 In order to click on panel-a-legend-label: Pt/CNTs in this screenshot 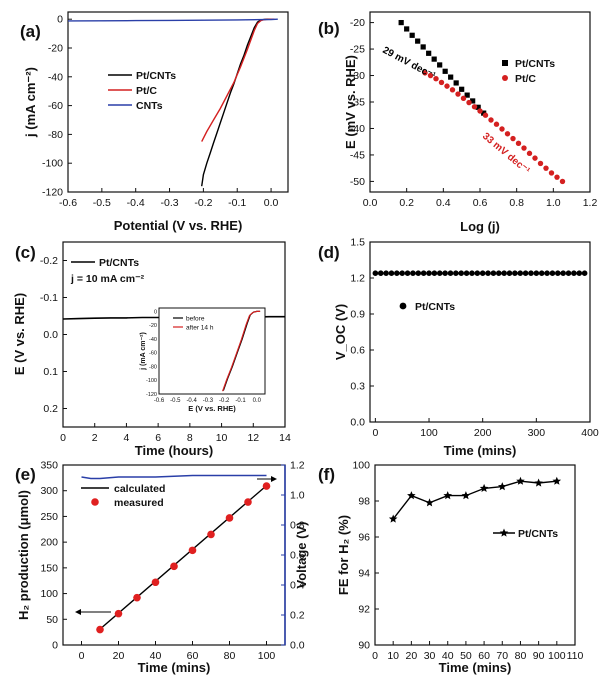, I will do `click(156, 76)`.